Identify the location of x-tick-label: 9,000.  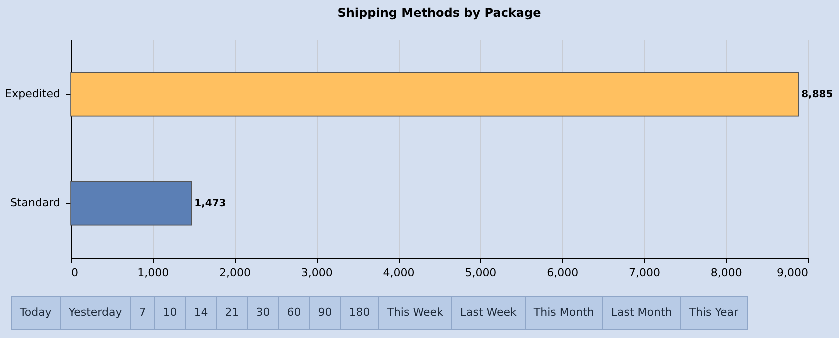
(792, 273).